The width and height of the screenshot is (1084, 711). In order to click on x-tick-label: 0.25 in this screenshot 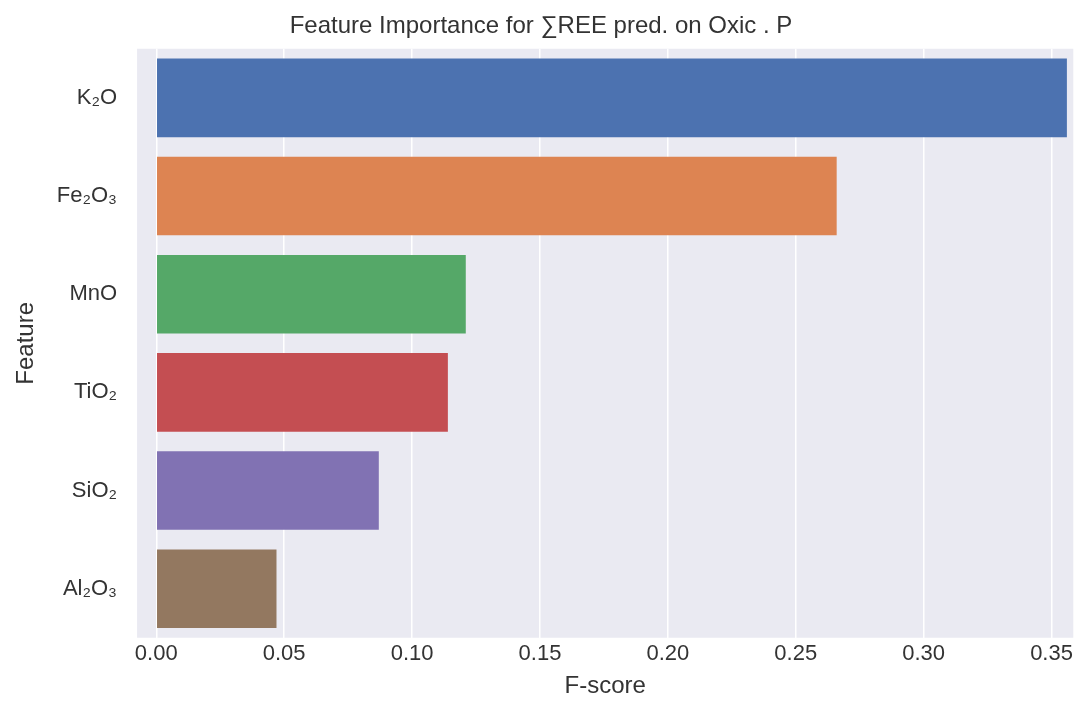, I will do `click(796, 653)`.